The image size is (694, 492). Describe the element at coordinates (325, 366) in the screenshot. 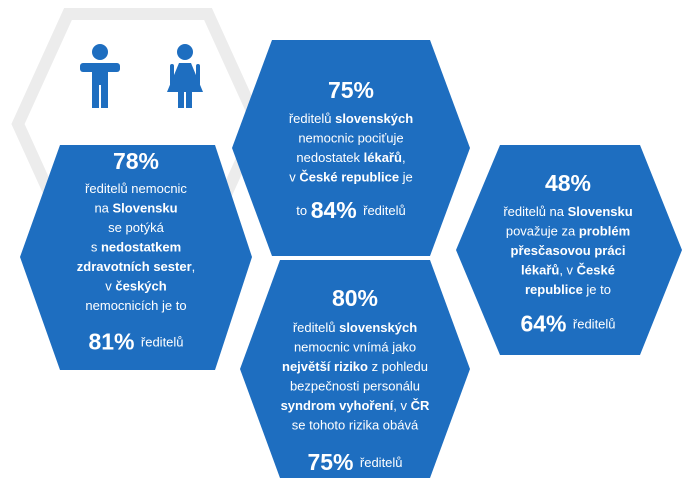

I see `text-segment: největší riziko` at that location.